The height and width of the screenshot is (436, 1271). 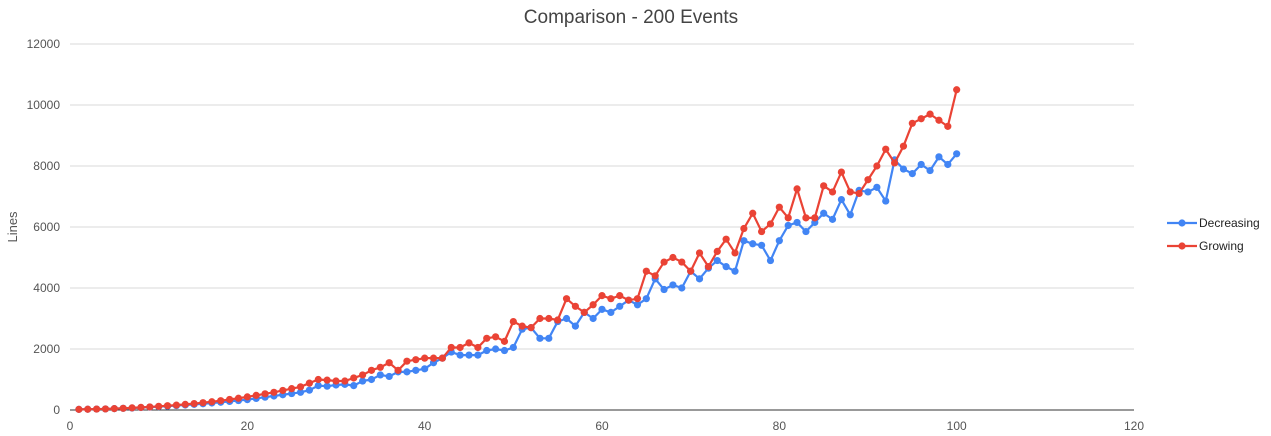 What do you see at coordinates (1205, 246) in the screenshot?
I see `legend-item-growing: Growing` at bounding box center [1205, 246].